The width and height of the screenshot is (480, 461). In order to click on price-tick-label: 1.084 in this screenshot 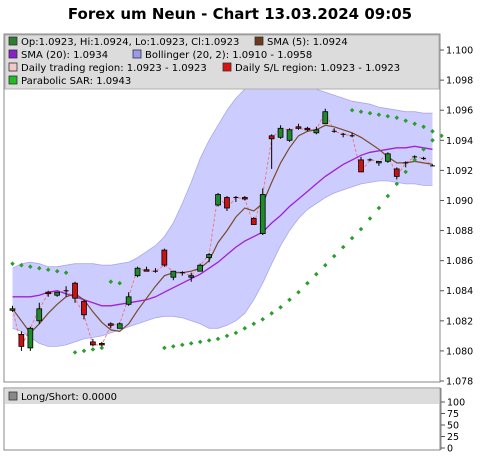, I will do `click(459, 291)`.